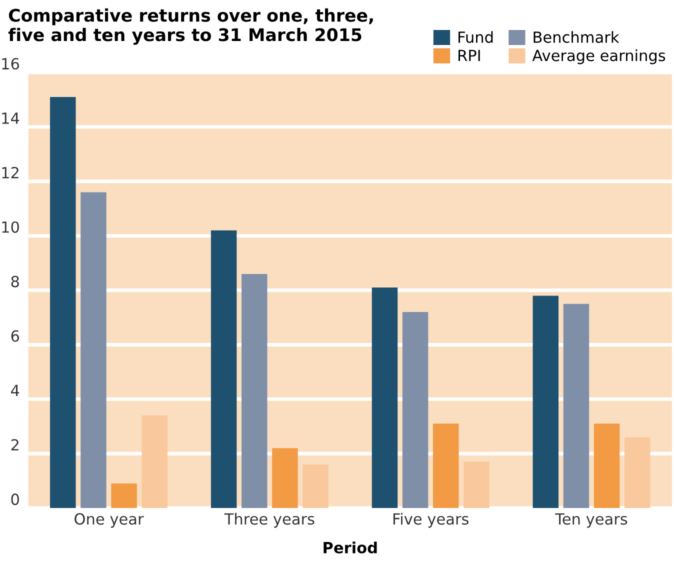  What do you see at coordinates (15, 500) in the screenshot?
I see `y-tick-label: 0` at bounding box center [15, 500].